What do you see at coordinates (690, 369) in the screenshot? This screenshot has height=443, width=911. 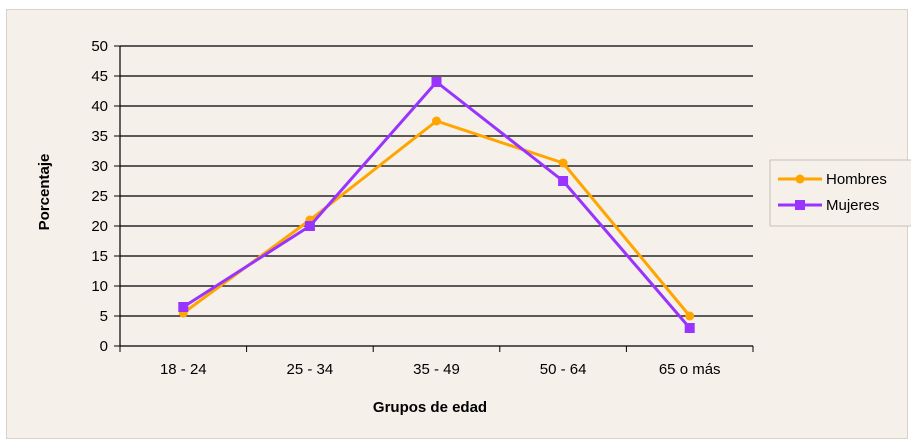 I see `x-tick-label: 65 o más` at bounding box center [690, 369].